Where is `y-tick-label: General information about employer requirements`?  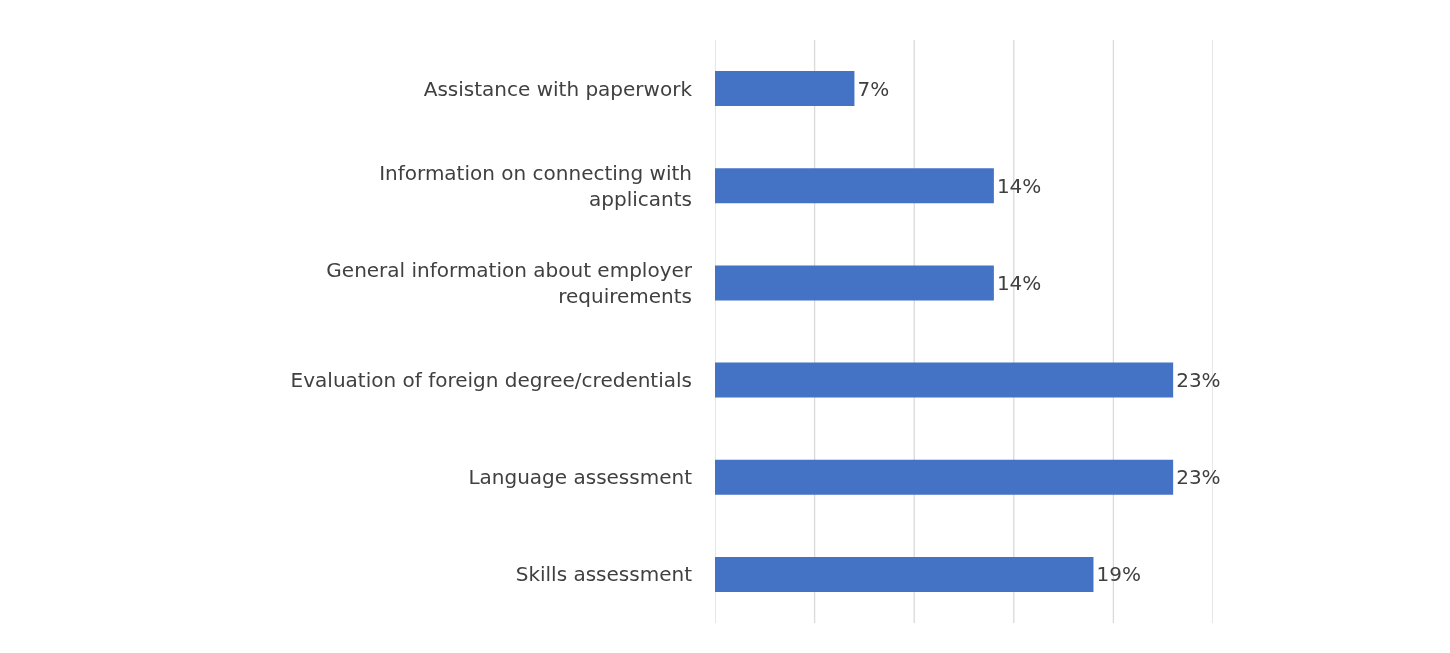 y-tick-label: General information about employer requirements is located at coordinates (509, 282).